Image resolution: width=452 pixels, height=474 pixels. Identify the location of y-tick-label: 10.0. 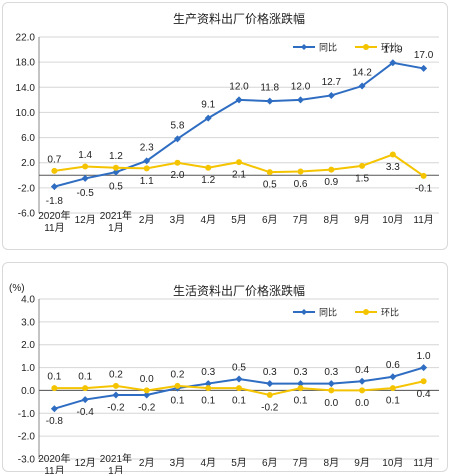
(26, 113).